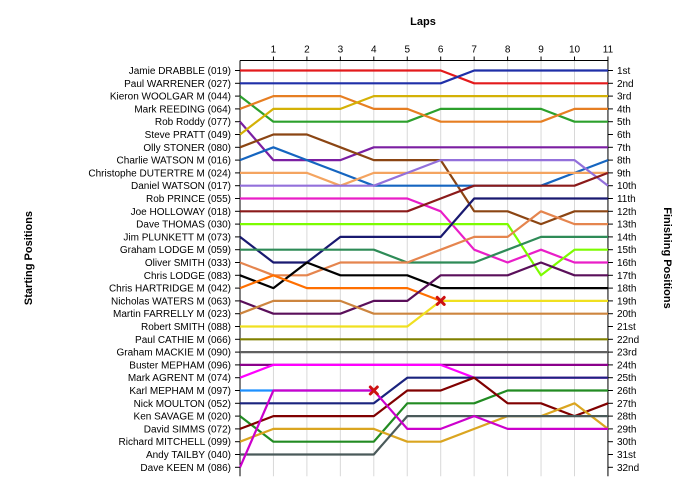 The image size is (700, 480). Describe the element at coordinates (626, 455) in the screenshot. I see `finishing-position-label: 31st` at that location.